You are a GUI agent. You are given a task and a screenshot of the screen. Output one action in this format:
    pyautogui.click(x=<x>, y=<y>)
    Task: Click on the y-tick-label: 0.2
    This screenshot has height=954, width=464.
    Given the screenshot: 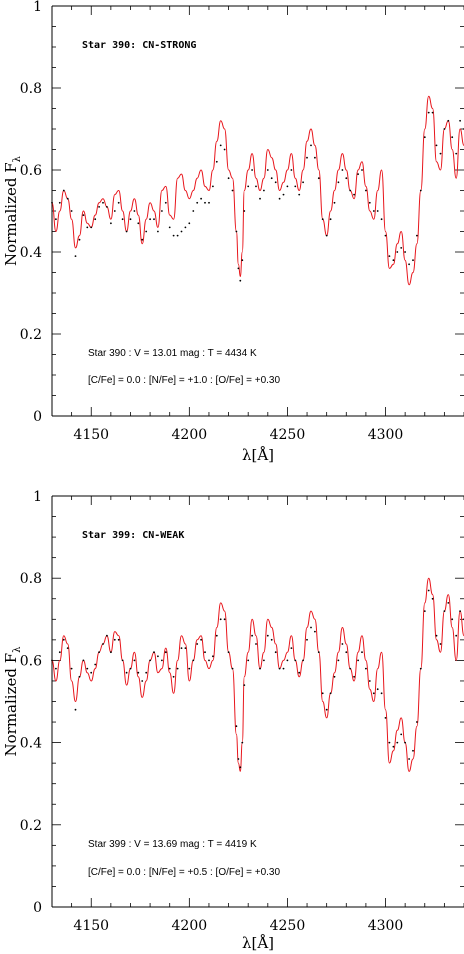 What is the action you would take?
    pyautogui.click(x=31, y=335)
    